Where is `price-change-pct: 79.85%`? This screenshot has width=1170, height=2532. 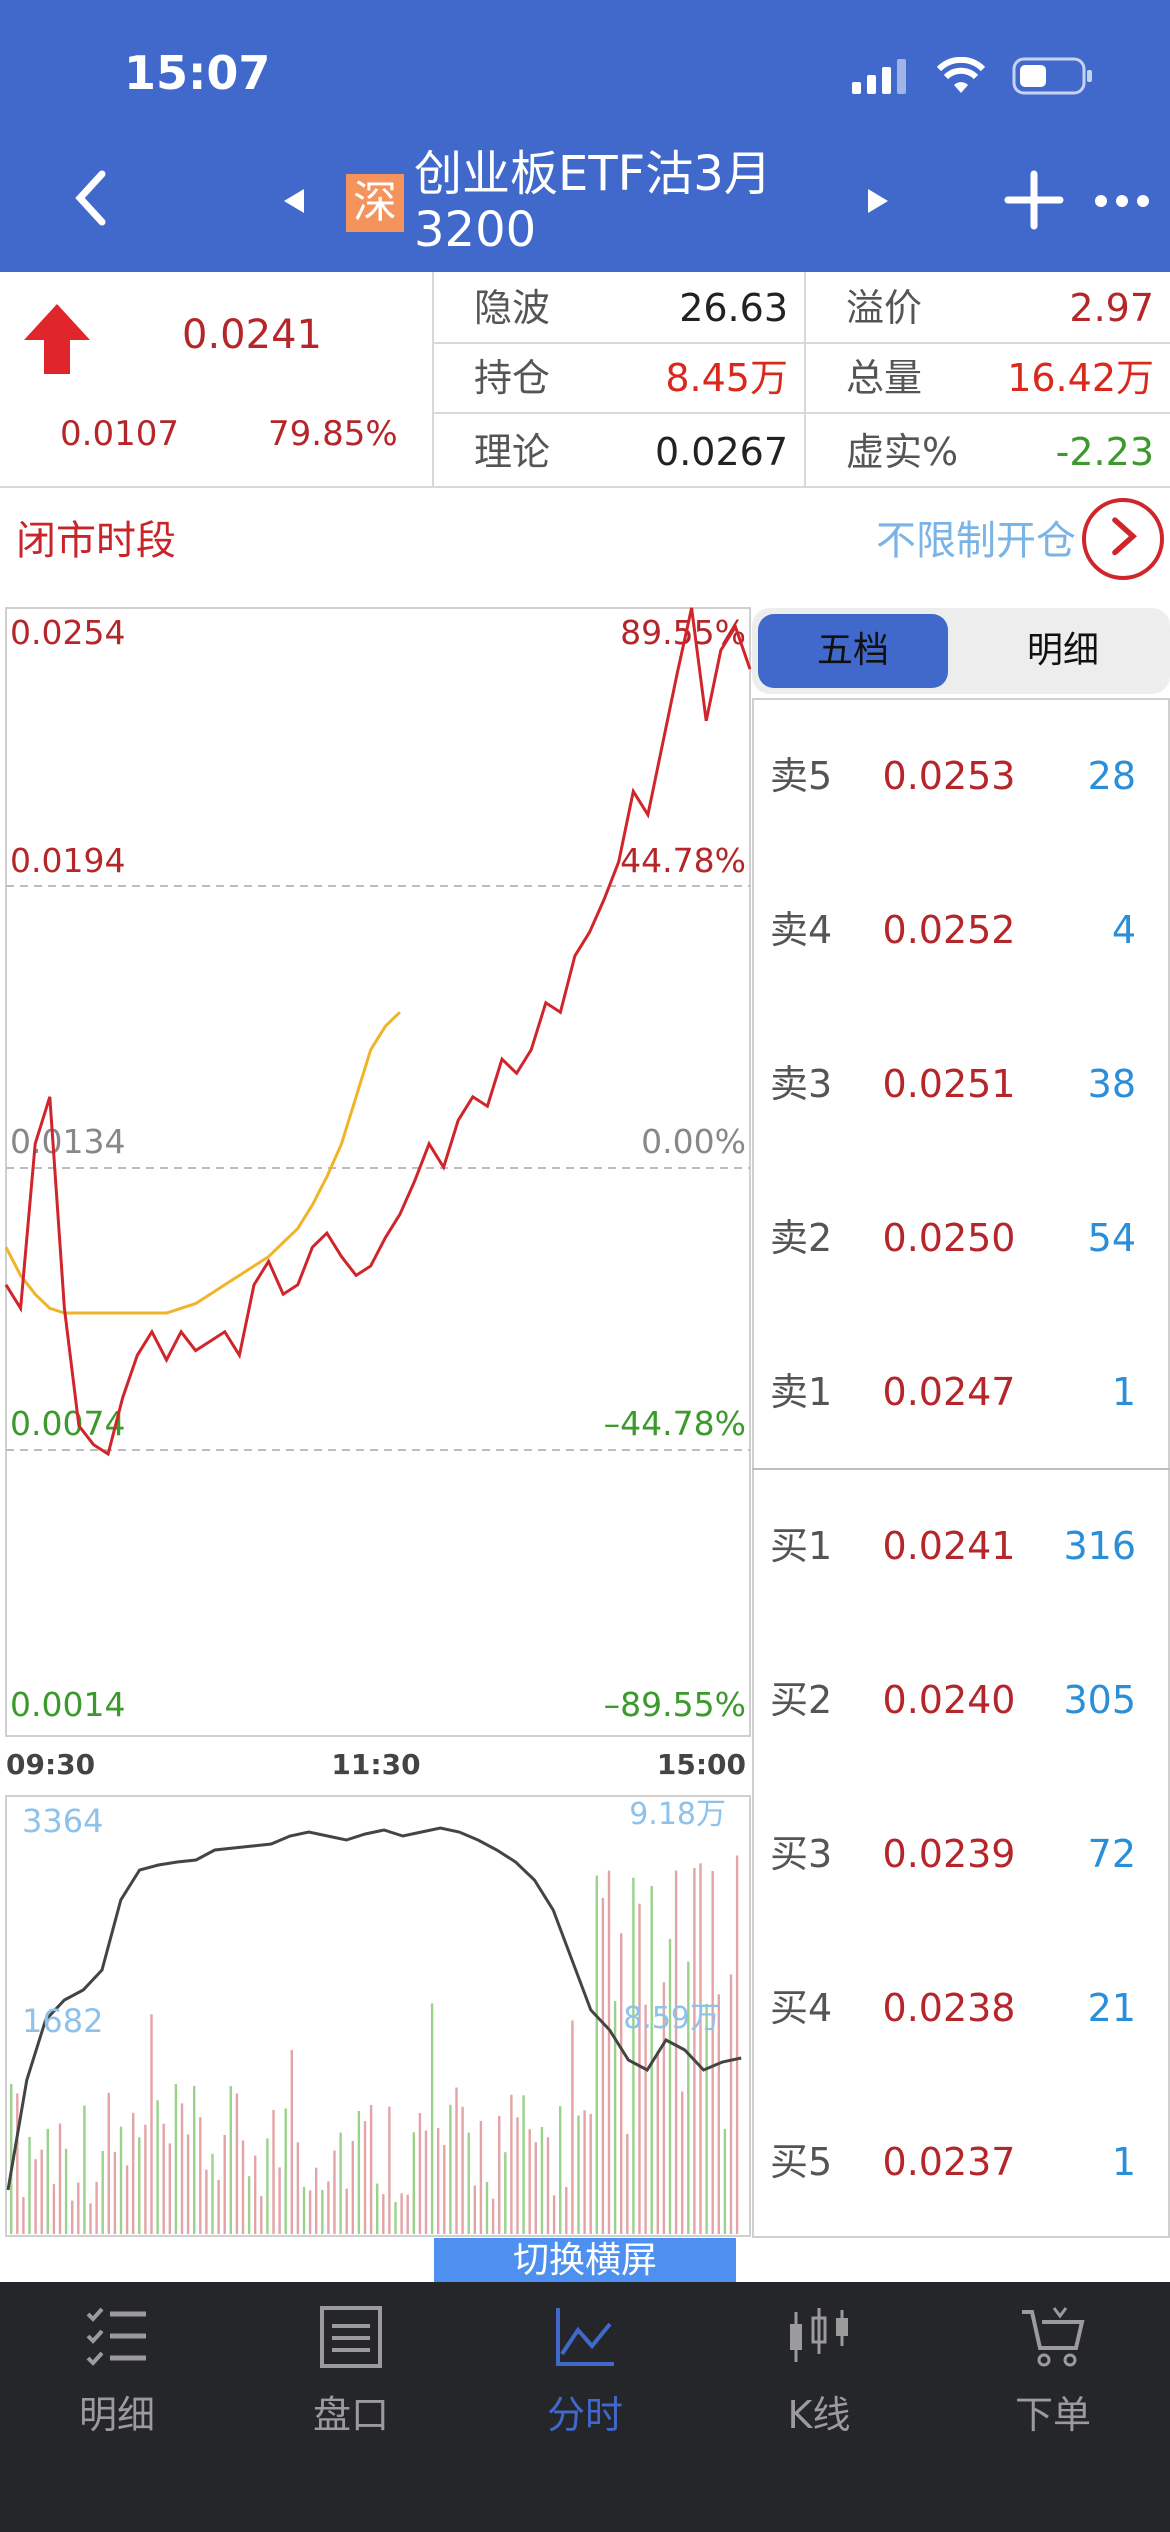 price-change-pct: 79.85% is located at coordinates (333, 434).